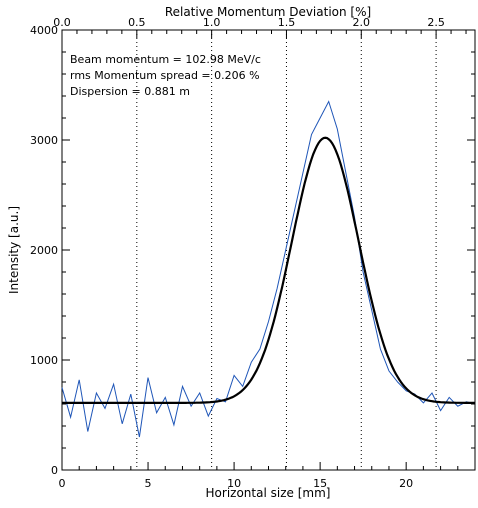 This screenshot has height=508, width=478. Describe the element at coordinates (259, 476) in the screenshot. I see `x-axis-ticks: 0 5 10 15 20` at that location.